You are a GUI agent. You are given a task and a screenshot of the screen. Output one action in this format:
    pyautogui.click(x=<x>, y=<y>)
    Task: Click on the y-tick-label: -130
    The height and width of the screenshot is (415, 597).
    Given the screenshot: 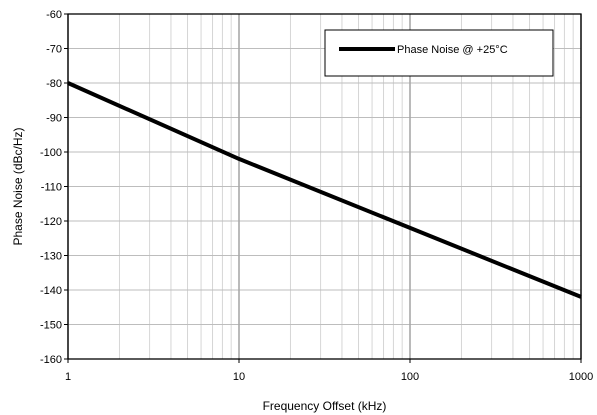 What is the action you would take?
    pyautogui.click(x=51, y=257)
    